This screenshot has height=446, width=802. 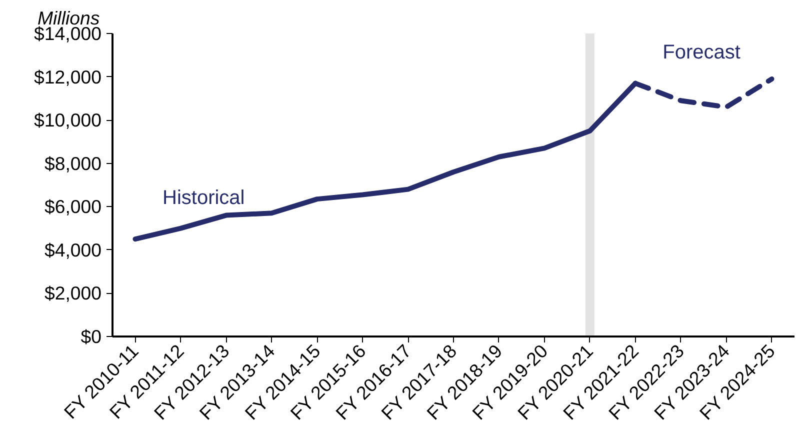 What do you see at coordinates (73, 207) in the screenshot?
I see `y-tick-label: $6,000` at bounding box center [73, 207].